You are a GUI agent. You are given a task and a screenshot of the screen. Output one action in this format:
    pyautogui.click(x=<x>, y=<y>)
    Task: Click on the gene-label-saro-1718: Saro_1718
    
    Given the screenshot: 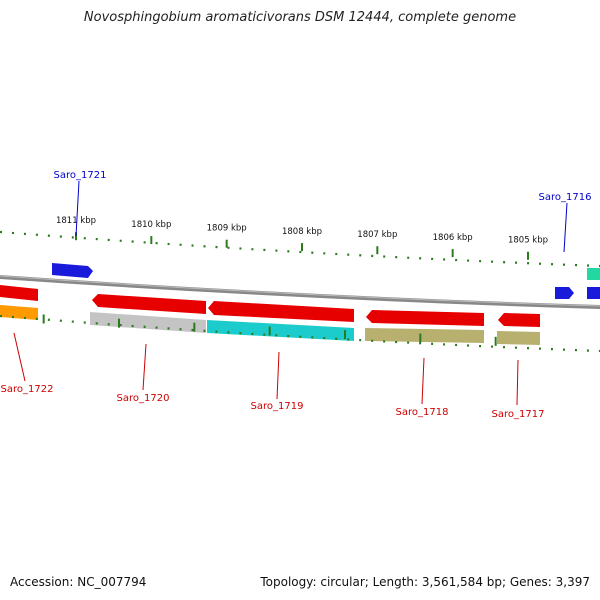 What is the action you would take?
    pyautogui.click(x=422, y=412)
    